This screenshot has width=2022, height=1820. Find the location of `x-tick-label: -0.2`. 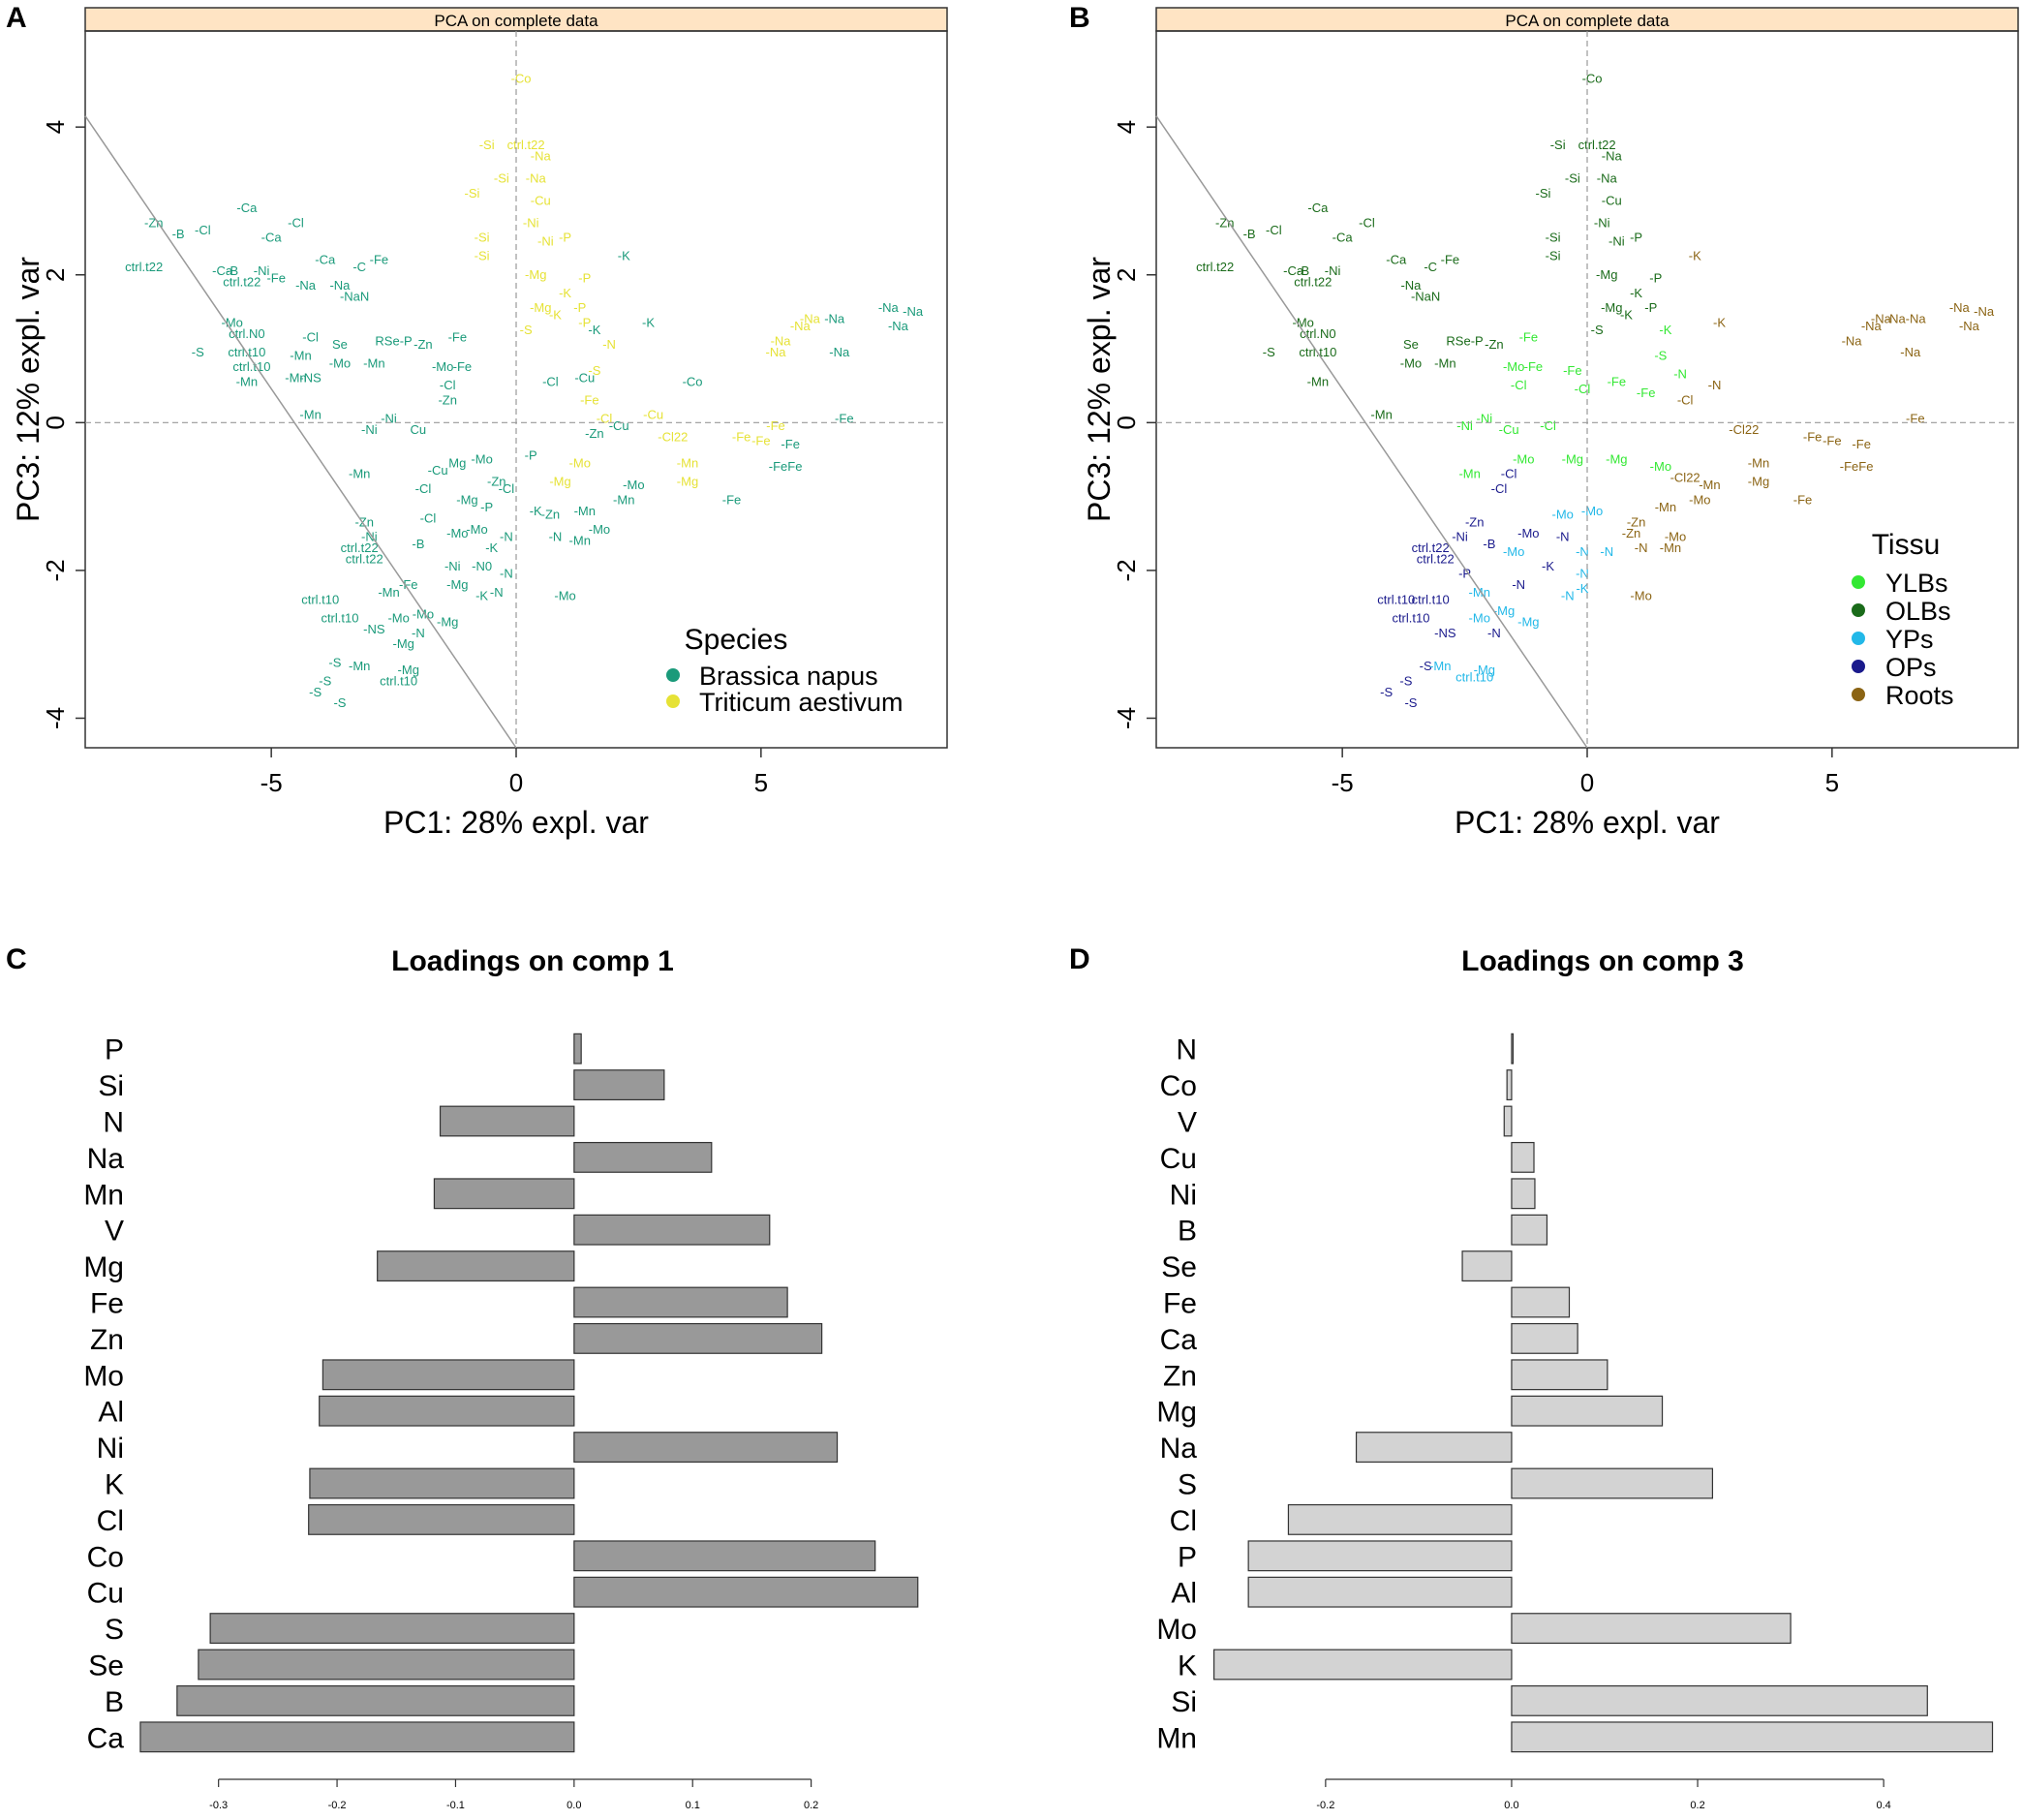

x-tick-label: -0.2 is located at coordinates (337, 1806).